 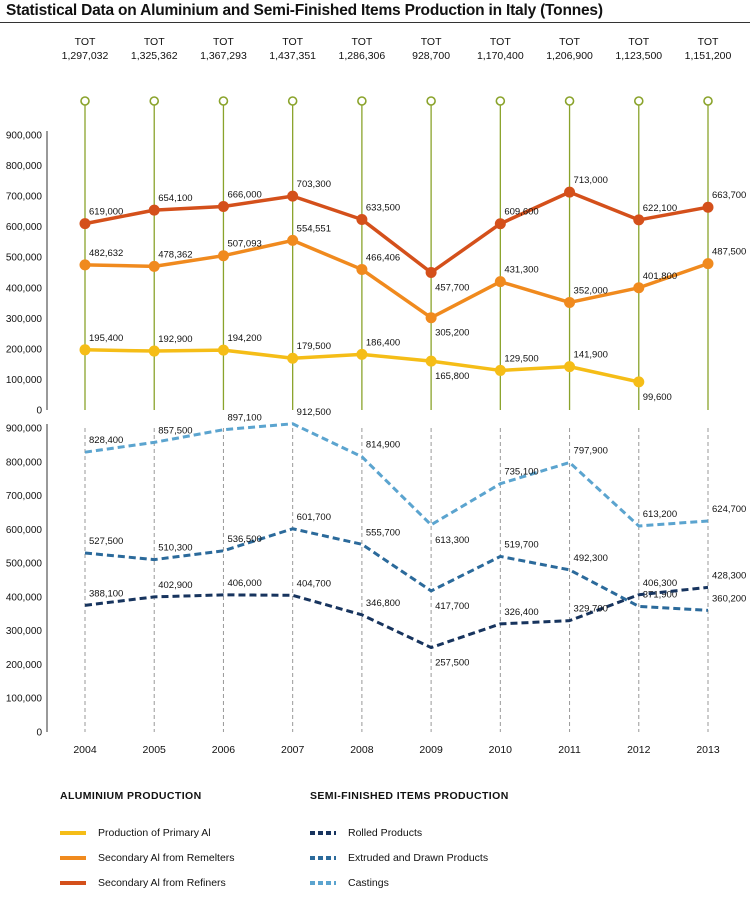 I want to click on total-value-label: 1,170,400, so click(x=500, y=56).